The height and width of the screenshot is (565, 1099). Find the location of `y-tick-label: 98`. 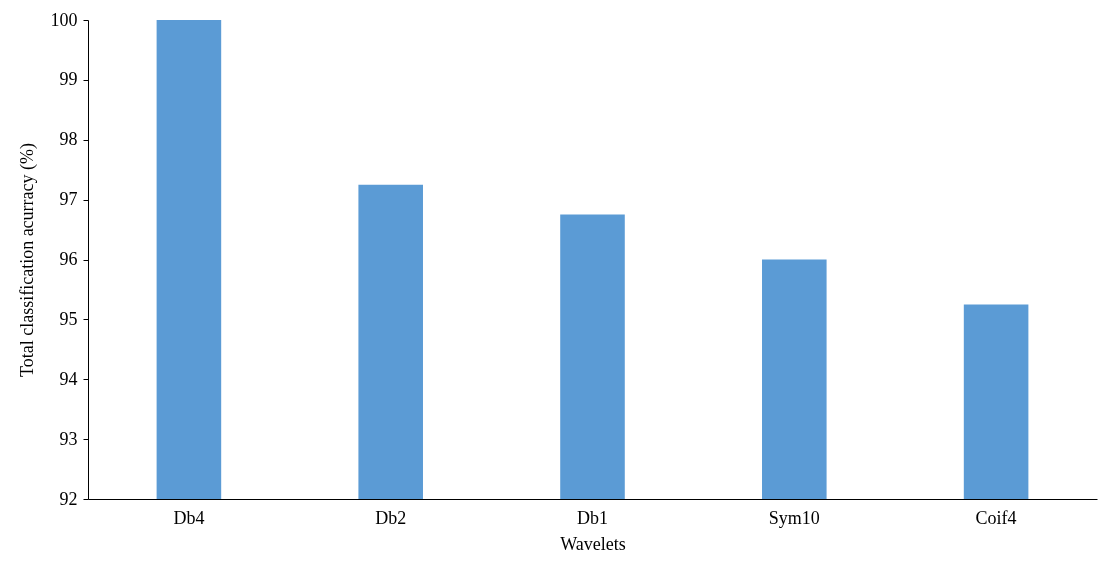

y-tick-label: 98 is located at coordinates (68, 139).